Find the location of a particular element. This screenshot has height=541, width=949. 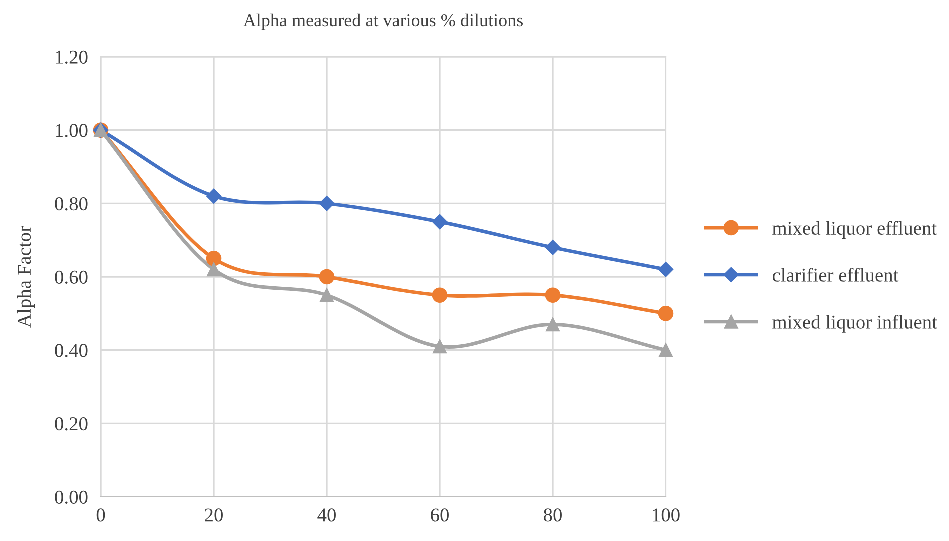

x-tick-label: 80 is located at coordinates (553, 515).